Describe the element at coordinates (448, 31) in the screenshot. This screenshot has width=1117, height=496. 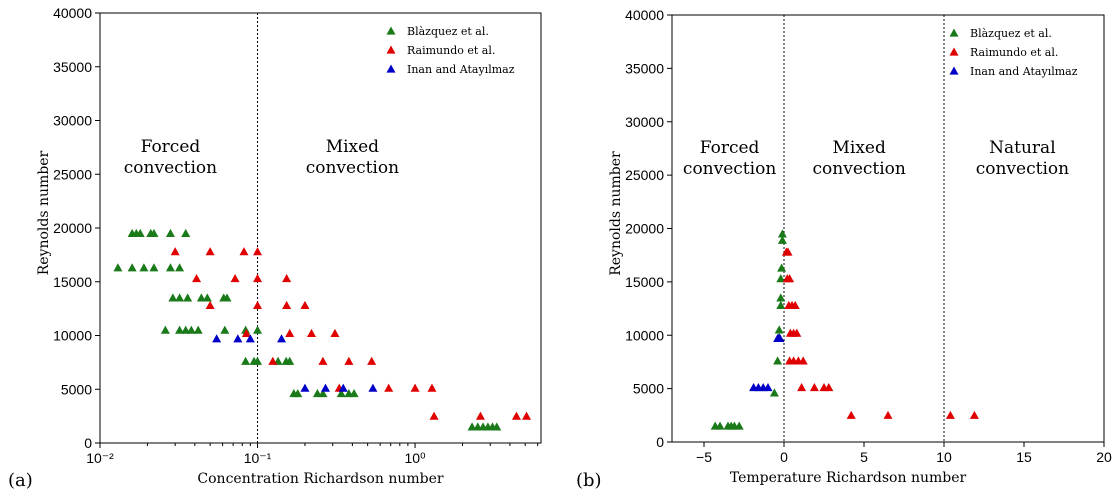
I see `legend-entry: Blàzquez et al.` at that location.